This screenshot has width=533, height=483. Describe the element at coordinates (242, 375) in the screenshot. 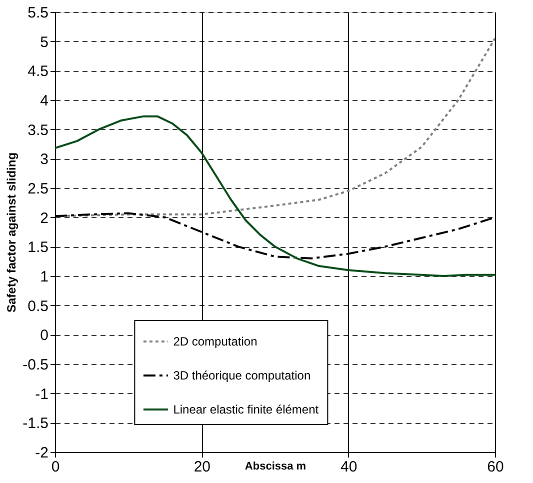

I see `legend-label: 3D théorique computation` at that location.